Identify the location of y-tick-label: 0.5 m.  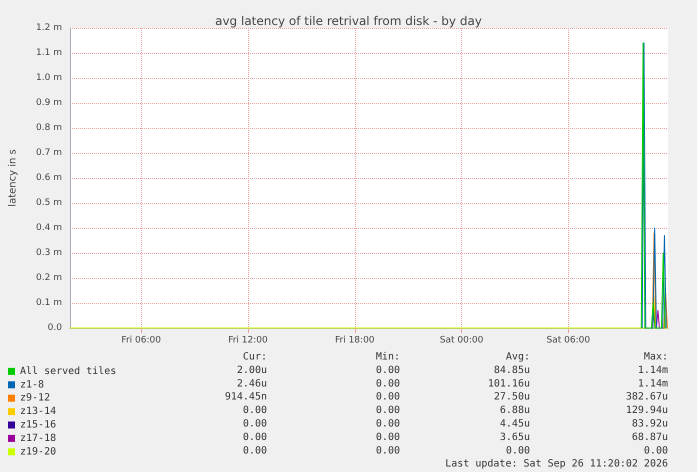
(49, 203).